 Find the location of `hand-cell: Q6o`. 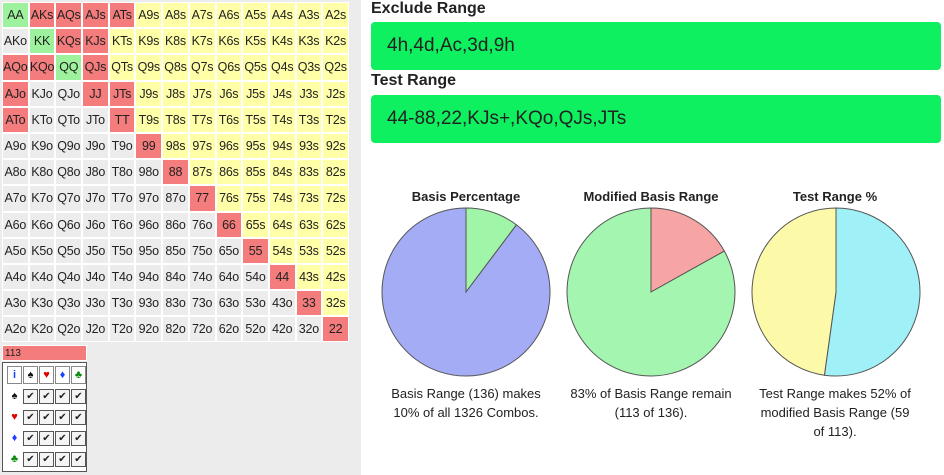

hand-cell: Q6o is located at coordinates (69, 224).